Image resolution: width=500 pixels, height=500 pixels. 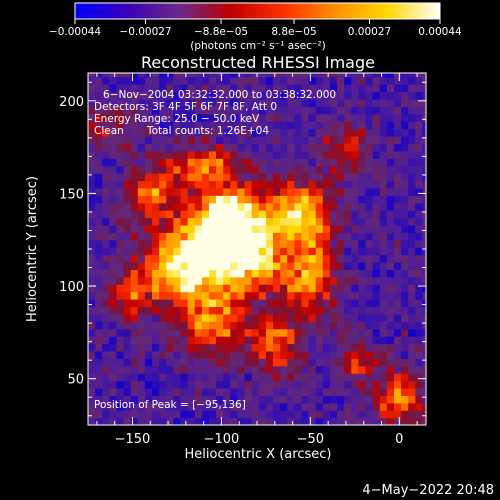 What do you see at coordinates (185, 107) in the screenshot?
I see `annotation-detectors: Detectors: 3F 4F 5F 6F 7F 8F, Att 0` at bounding box center [185, 107].